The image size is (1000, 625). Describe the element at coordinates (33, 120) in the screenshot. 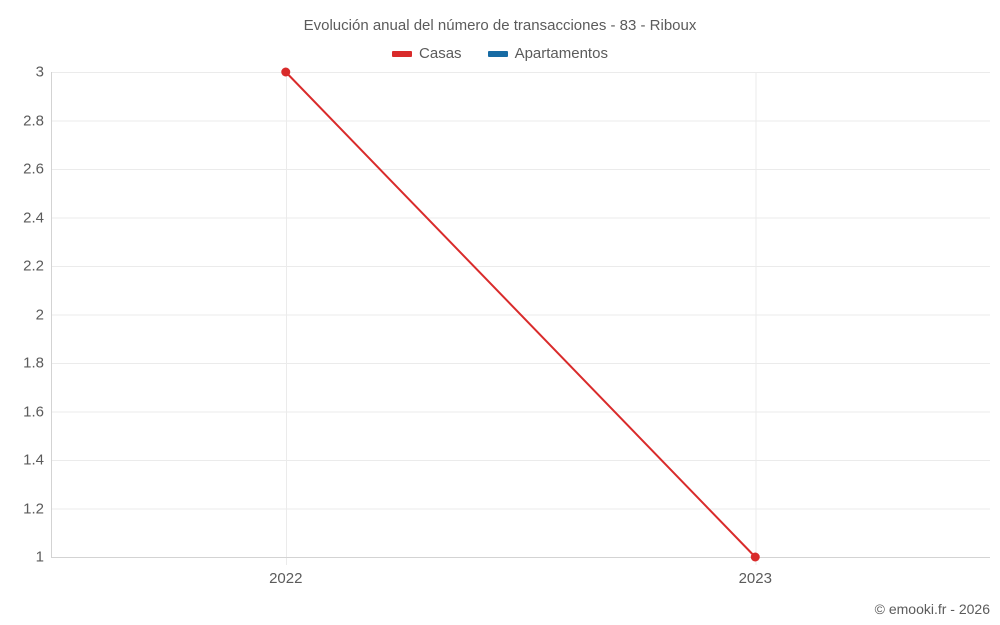

I see `y-axis-tick-label: 2.8` at that location.